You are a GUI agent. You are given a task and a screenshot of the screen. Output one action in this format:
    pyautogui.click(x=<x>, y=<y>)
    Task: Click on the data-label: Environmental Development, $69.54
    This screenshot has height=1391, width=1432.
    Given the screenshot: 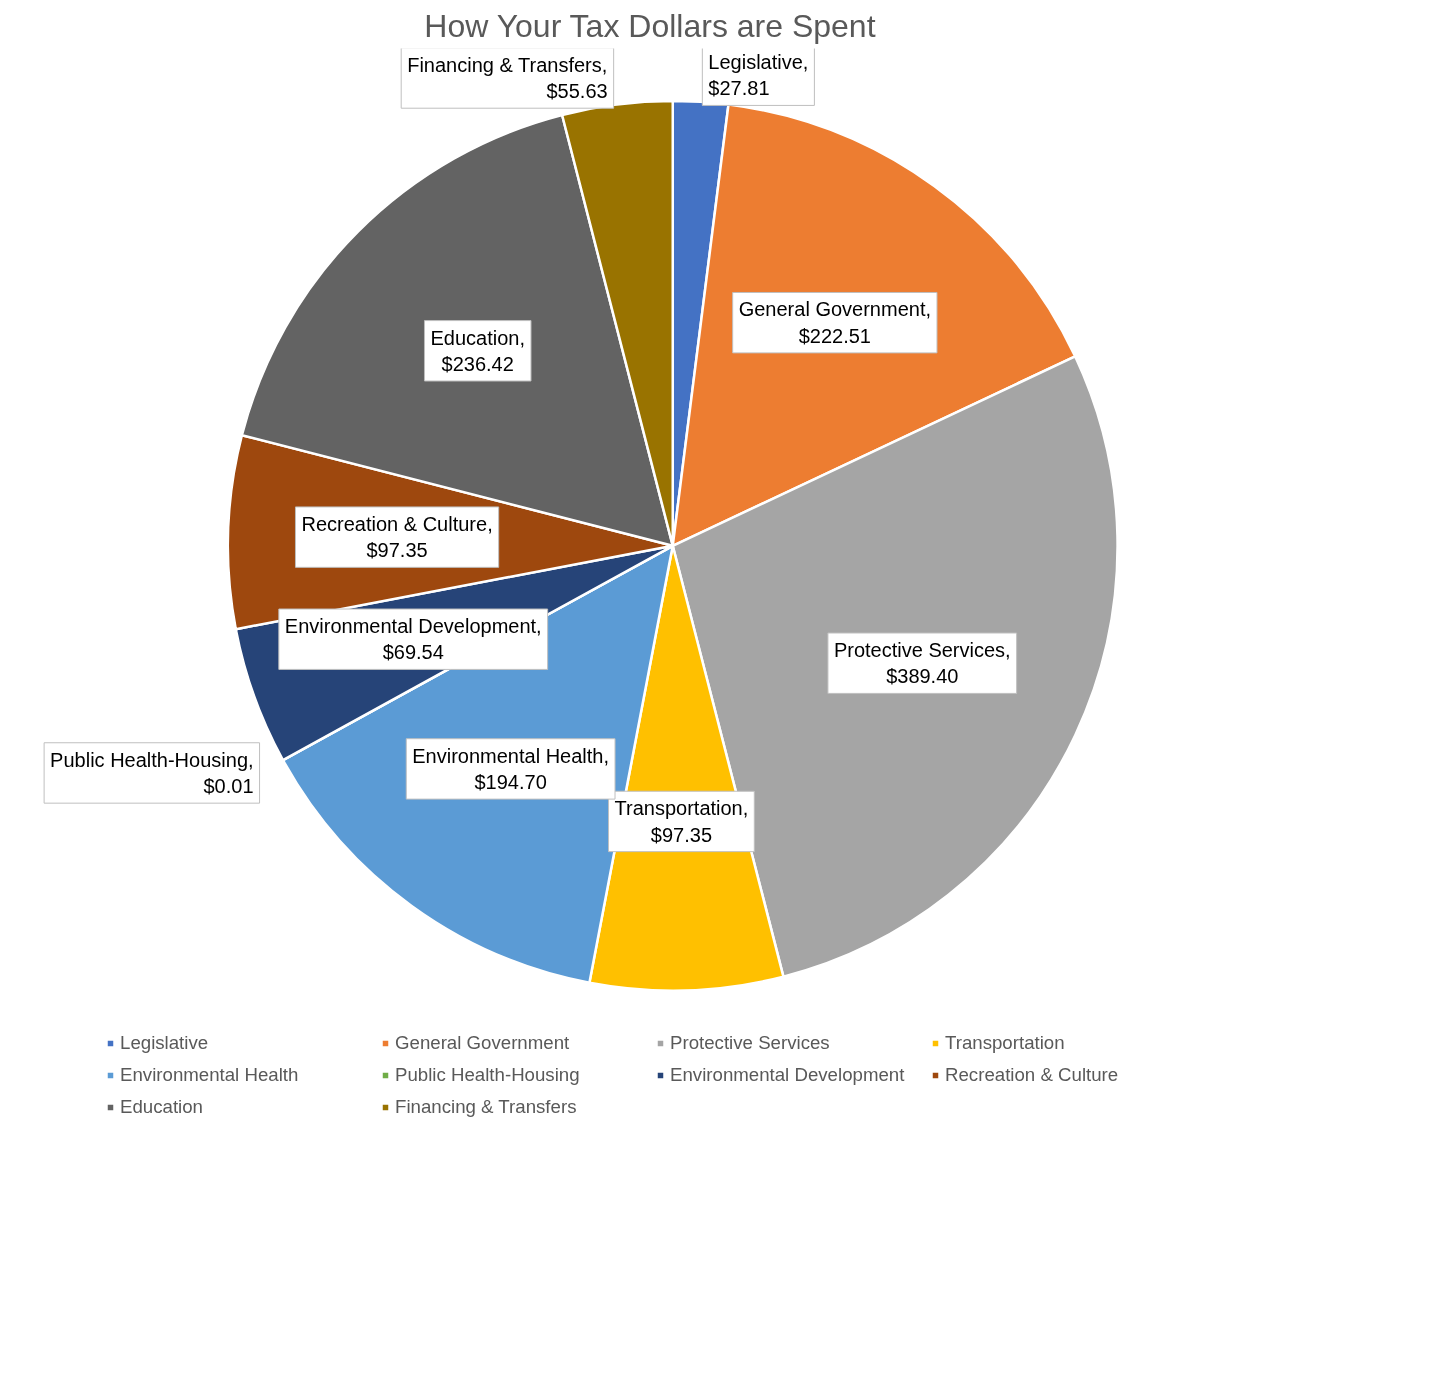 What is the action you would take?
    pyautogui.click(x=413, y=639)
    